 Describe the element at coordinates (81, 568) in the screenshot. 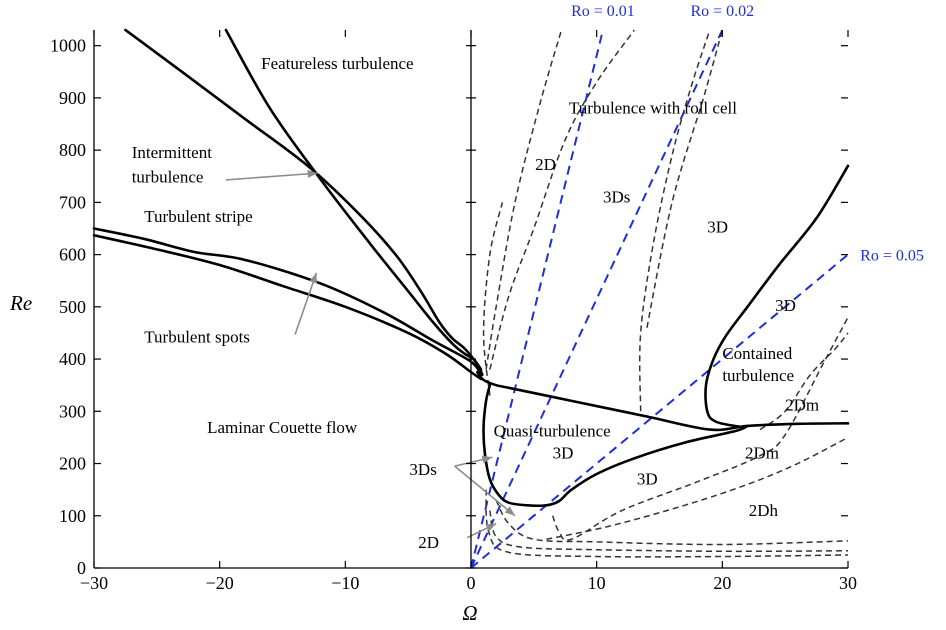

I see `y-tick-label: 0` at that location.